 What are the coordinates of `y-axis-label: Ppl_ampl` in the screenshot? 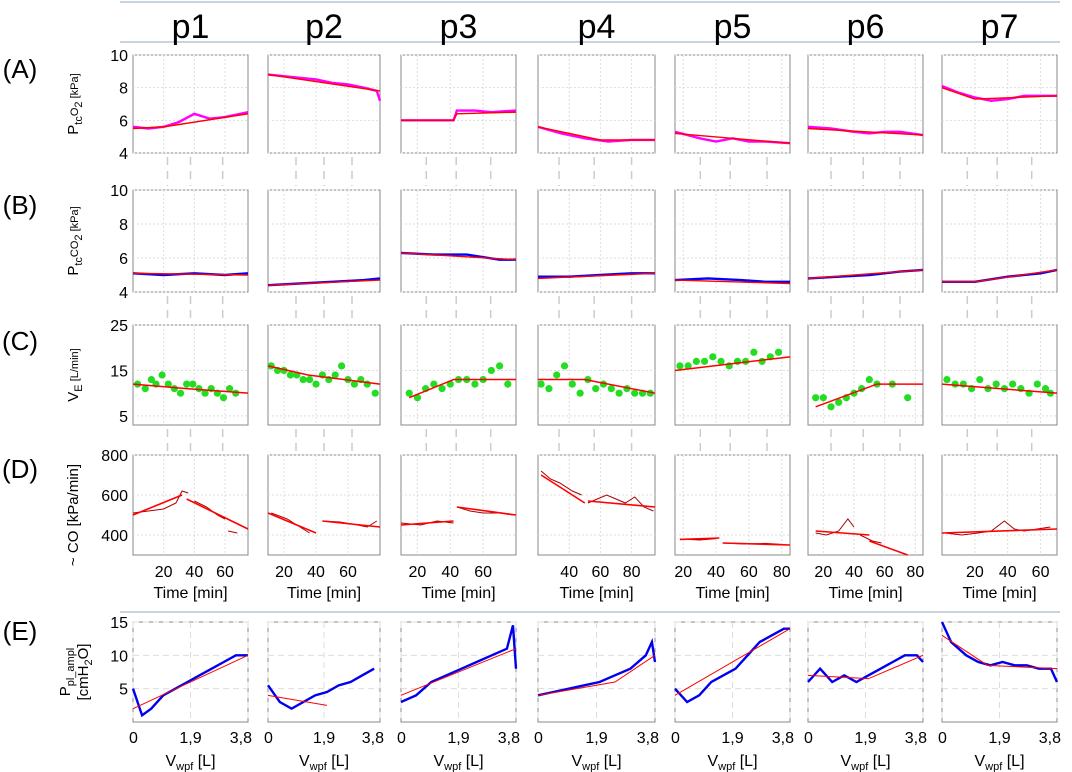 It's located at (67, 672).